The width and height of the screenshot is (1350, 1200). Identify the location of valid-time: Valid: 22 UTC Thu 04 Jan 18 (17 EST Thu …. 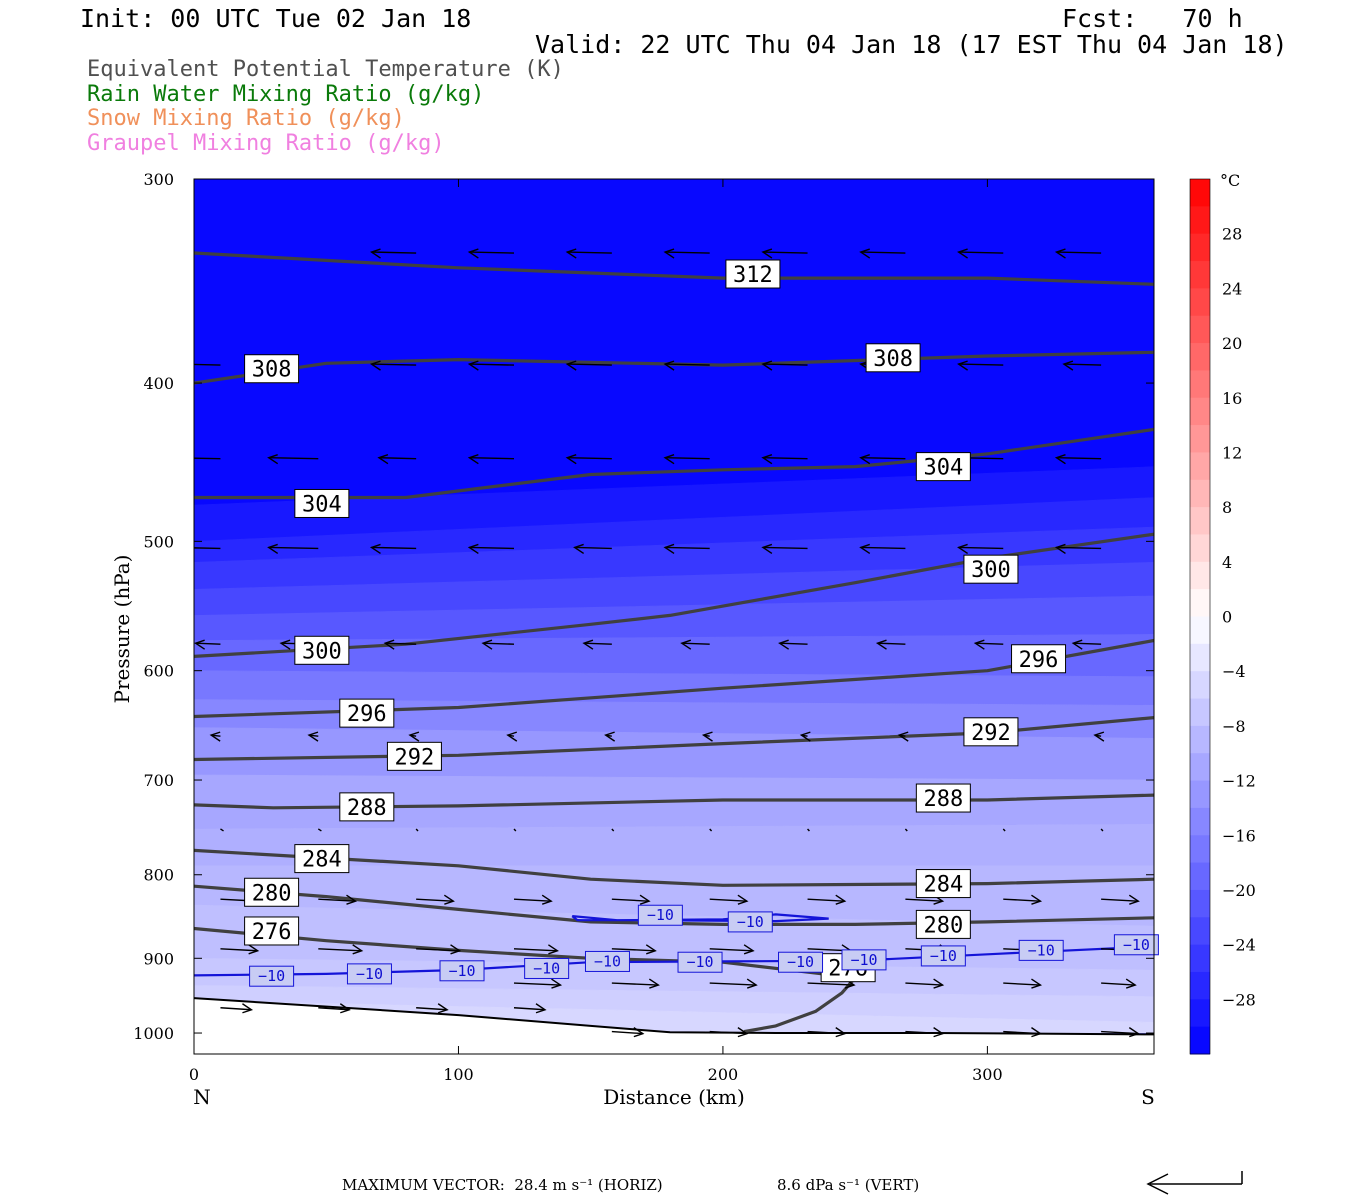
(911, 44).